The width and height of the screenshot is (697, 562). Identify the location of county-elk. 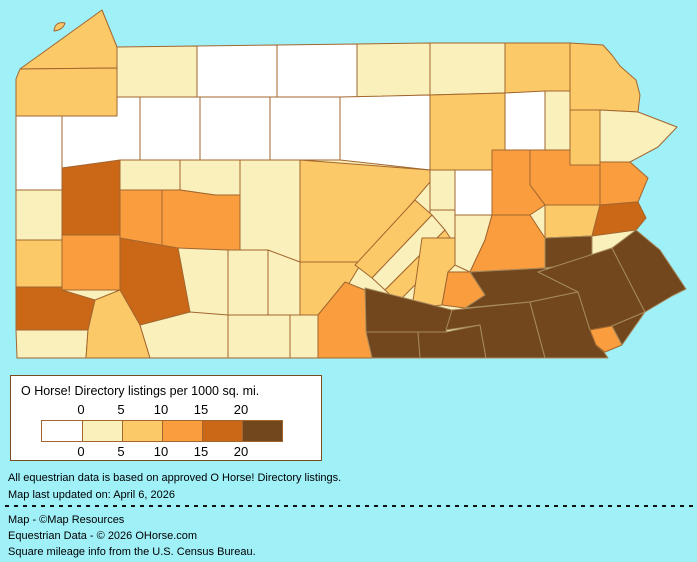
(235, 128).